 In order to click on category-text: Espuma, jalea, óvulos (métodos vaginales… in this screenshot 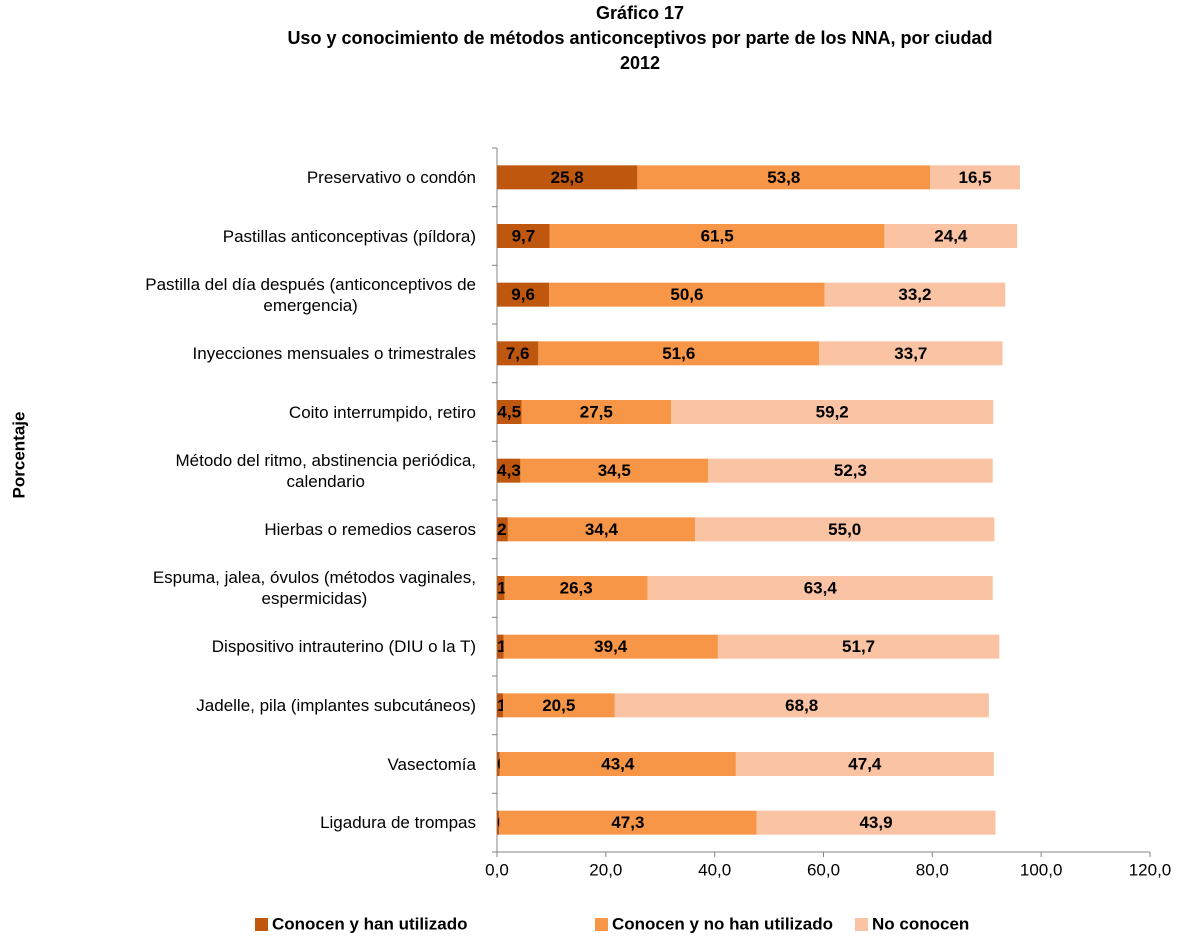, I will do `click(314, 588)`.